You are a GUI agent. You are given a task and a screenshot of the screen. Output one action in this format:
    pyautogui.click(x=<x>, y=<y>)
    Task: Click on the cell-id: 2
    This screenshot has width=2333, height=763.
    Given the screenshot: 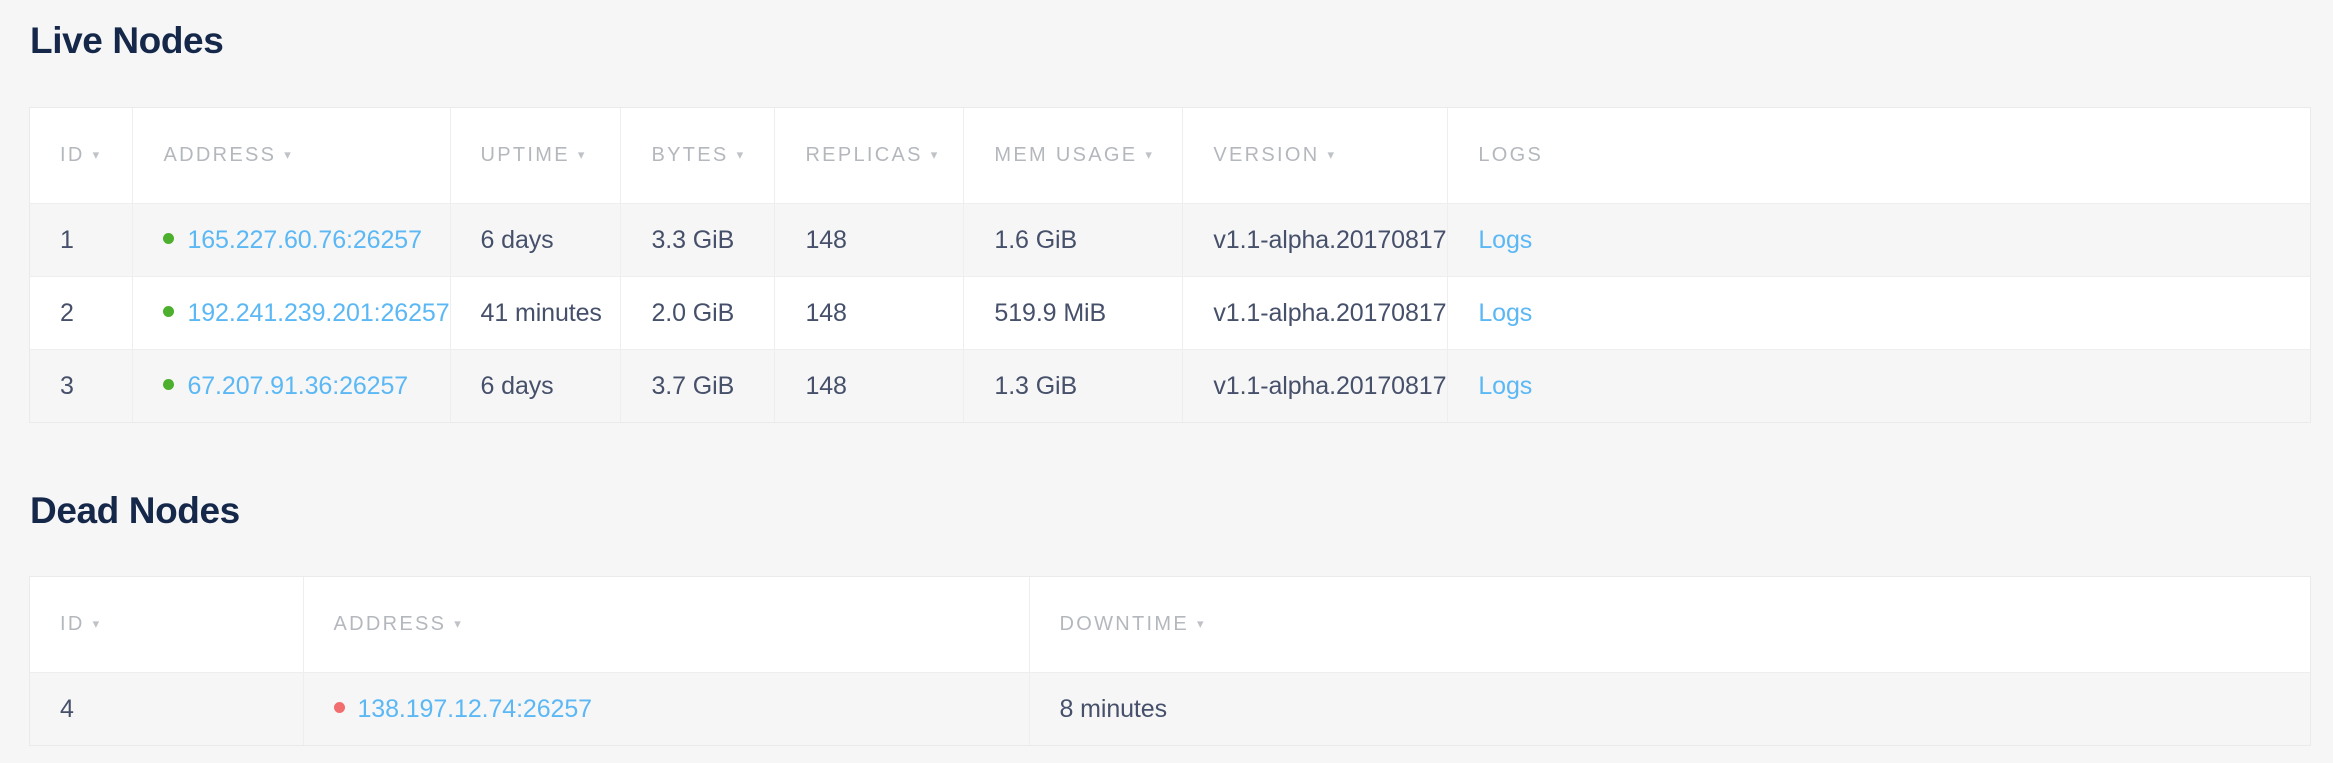 What is the action you would take?
    pyautogui.click(x=82, y=313)
    